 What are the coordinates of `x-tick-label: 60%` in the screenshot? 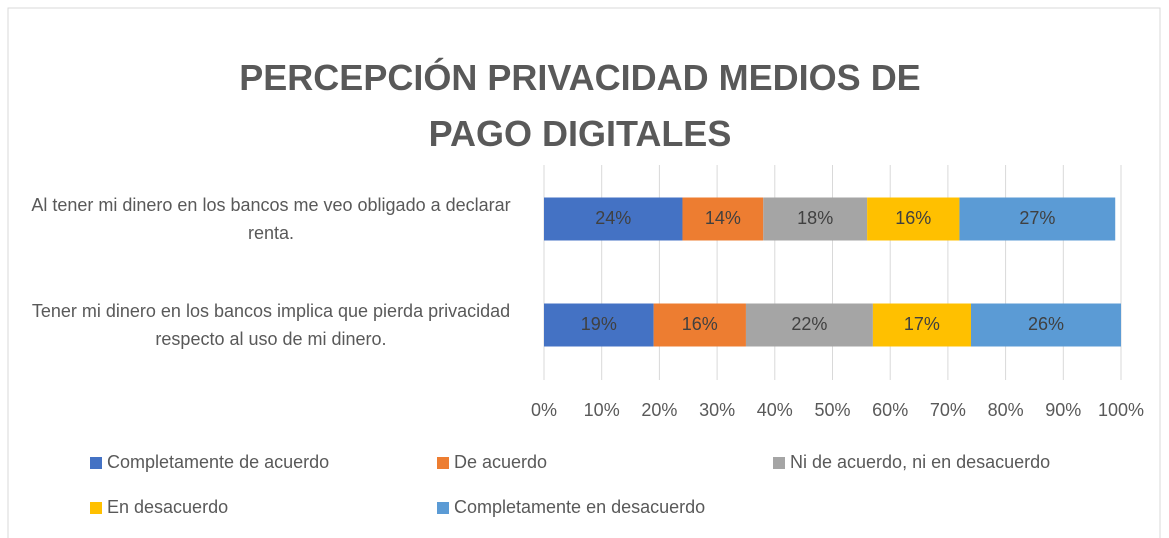 It's located at (890, 410).